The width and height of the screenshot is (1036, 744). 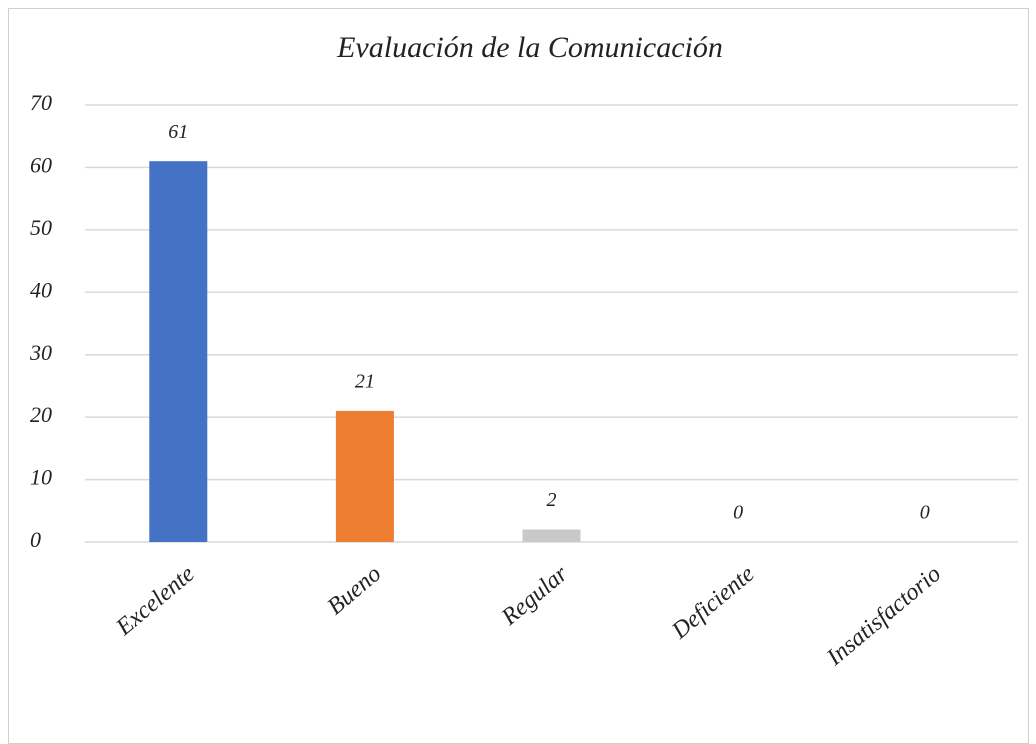 What do you see at coordinates (41, 477) in the screenshot?
I see `y-tick-label: 10` at bounding box center [41, 477].